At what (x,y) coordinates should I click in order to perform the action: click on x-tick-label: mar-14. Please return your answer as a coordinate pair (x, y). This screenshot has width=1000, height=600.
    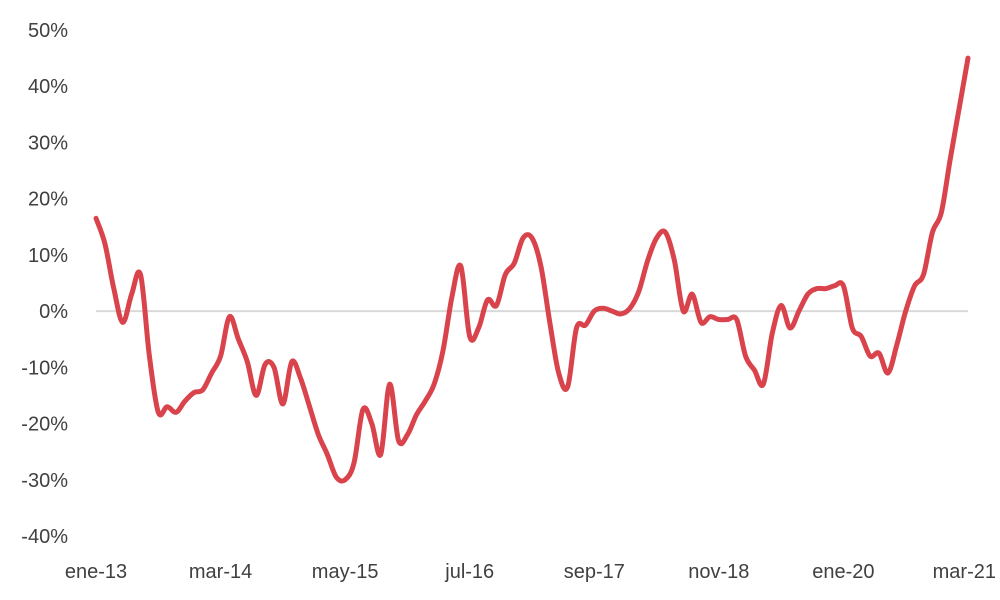
    Looking at the image, I should click on (220, 572).